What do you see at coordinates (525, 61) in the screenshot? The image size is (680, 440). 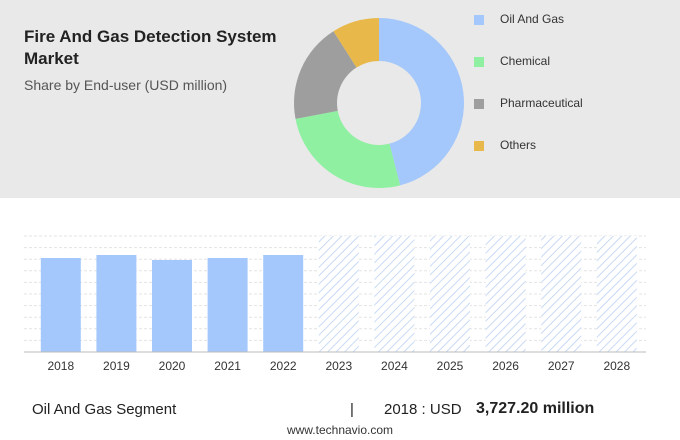 I see `legend-label: Chemical` at bounding box center [525, 61].